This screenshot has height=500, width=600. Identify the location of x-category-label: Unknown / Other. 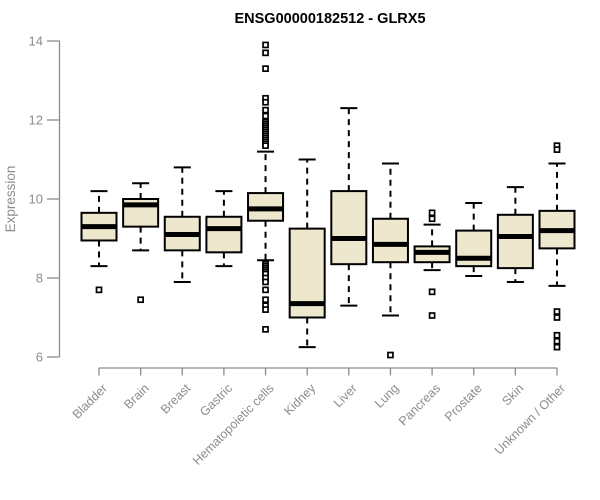
(530, 419).